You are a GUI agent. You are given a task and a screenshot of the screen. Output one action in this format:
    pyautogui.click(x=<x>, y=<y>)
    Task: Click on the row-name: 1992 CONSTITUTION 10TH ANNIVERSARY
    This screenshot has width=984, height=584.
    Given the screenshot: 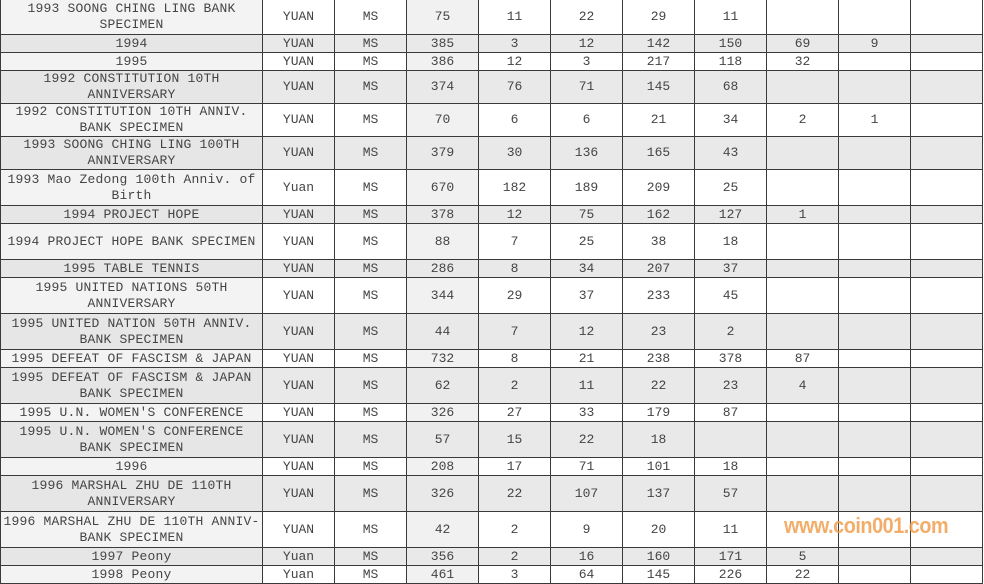 What is the action you would take?
    pyautogui.click(x=131, y=87)
    